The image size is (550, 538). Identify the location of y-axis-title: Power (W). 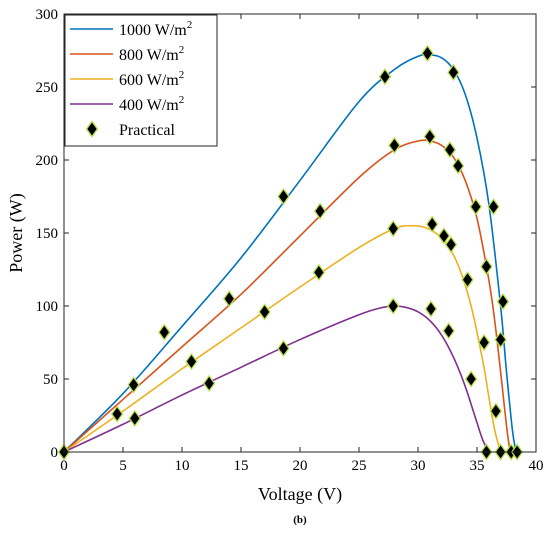
(16, 232).